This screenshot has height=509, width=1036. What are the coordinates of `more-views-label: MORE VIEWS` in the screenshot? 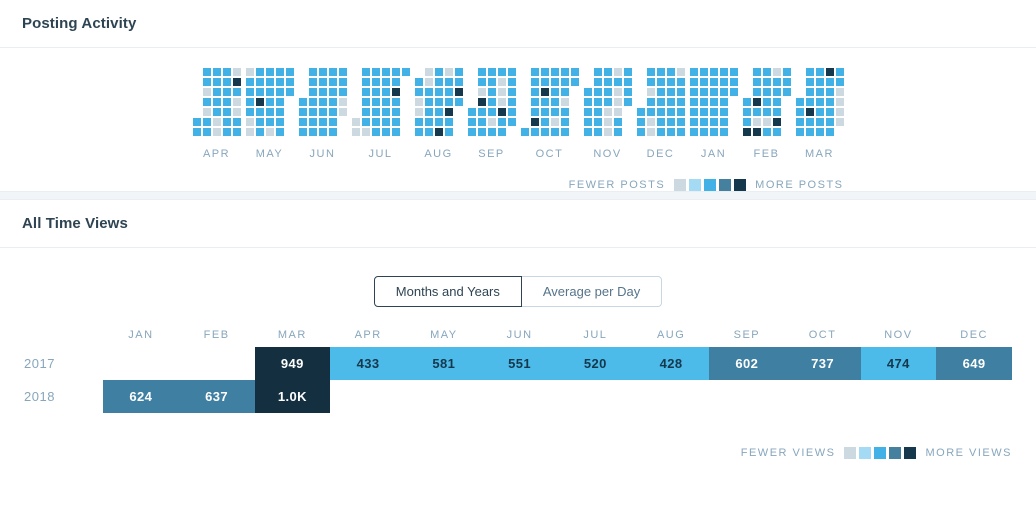 It's located at (968, 453).